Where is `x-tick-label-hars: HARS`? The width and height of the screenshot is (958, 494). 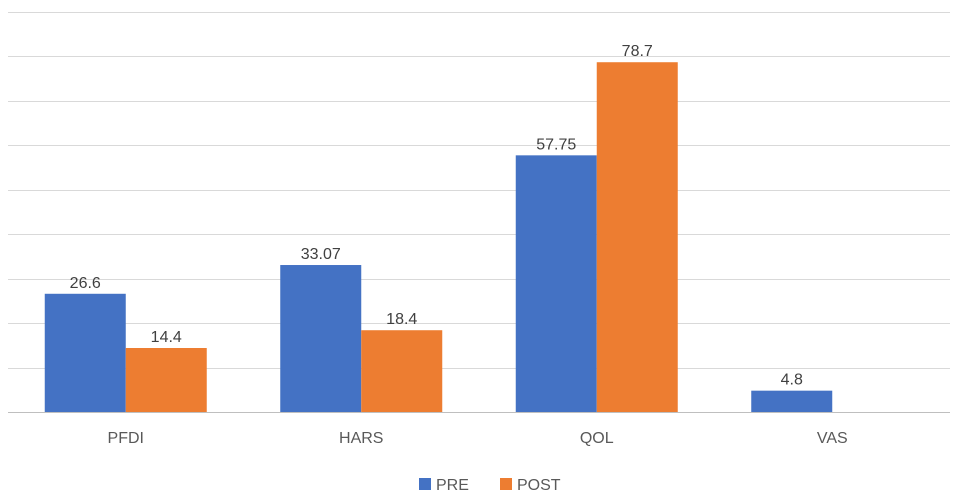
x-tick-label-hars: HARS is located at coordinates (361, 438).